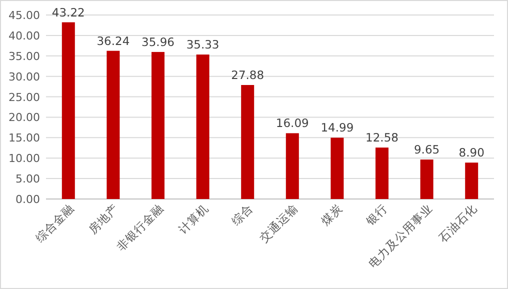  What do you see at coordinates (292, 123) in the screenshot?
I see `data-label: 16.09` at bounding box center [292, 123].